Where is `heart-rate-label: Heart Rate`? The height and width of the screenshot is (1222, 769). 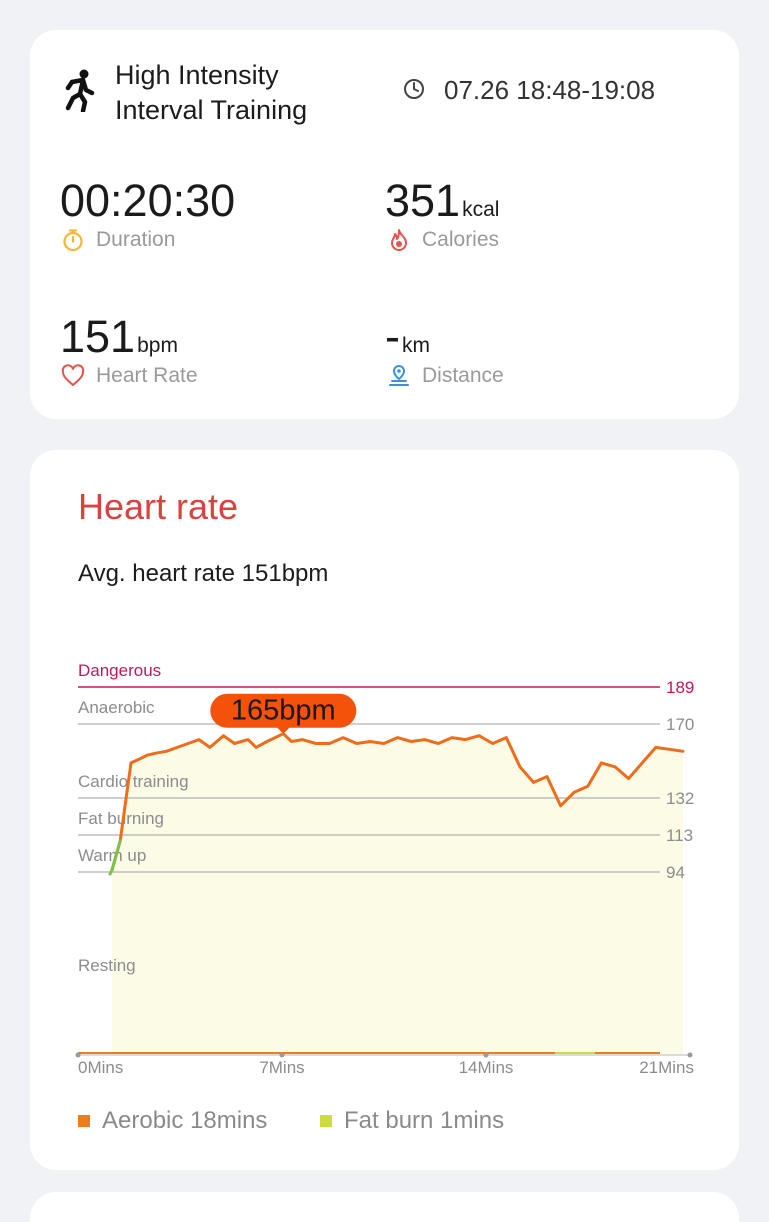 heart-rate-label: Heart Rate is located at coordinates (147, 375).